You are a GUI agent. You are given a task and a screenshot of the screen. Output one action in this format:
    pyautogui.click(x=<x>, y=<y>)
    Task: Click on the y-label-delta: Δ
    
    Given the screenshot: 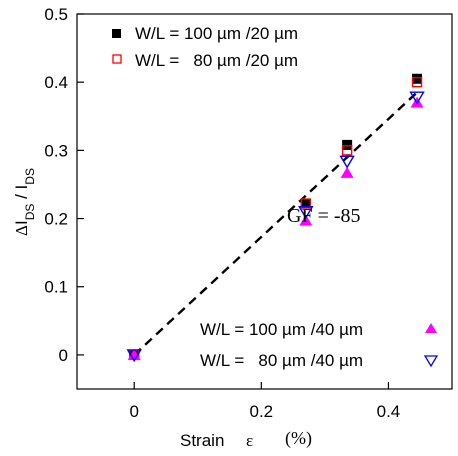 What is the action you would take?
    pyautogui.click(x=21, y=230)
    